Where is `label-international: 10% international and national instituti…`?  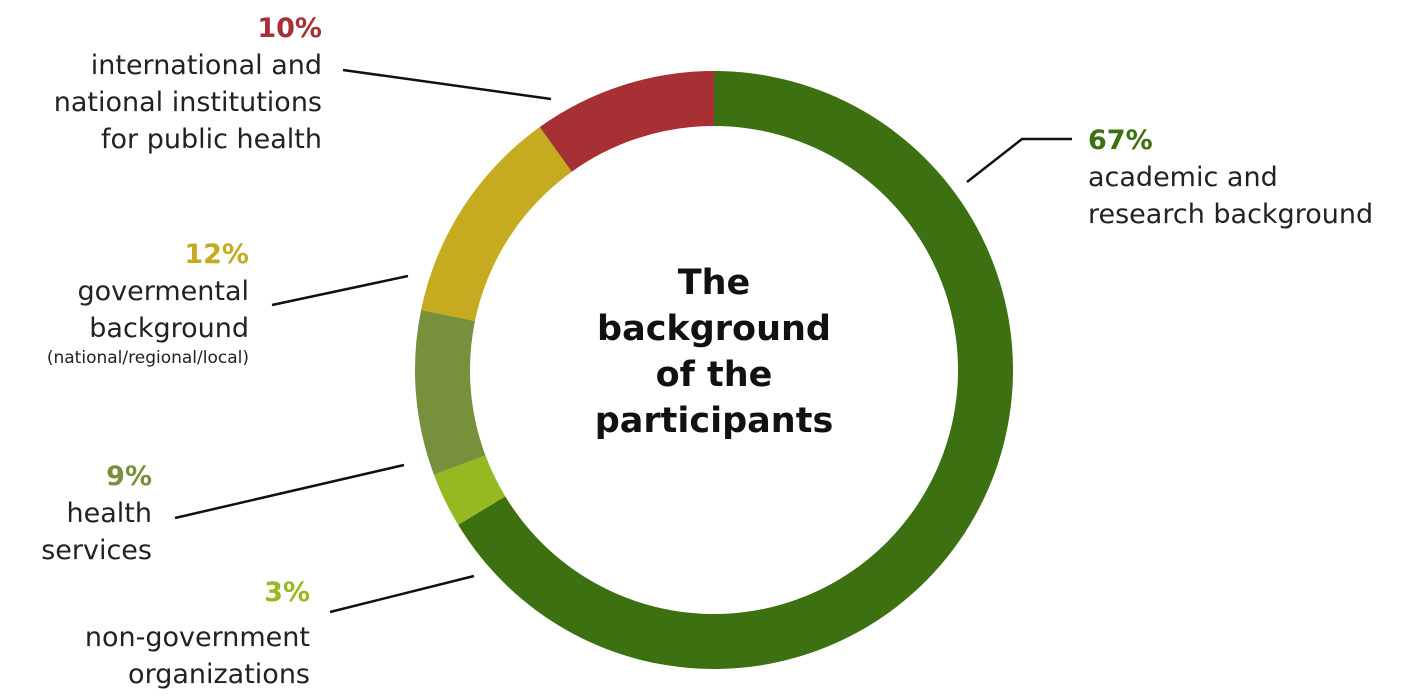 label-international: 10% international and national instituti… is located at coordinates (161, 84).